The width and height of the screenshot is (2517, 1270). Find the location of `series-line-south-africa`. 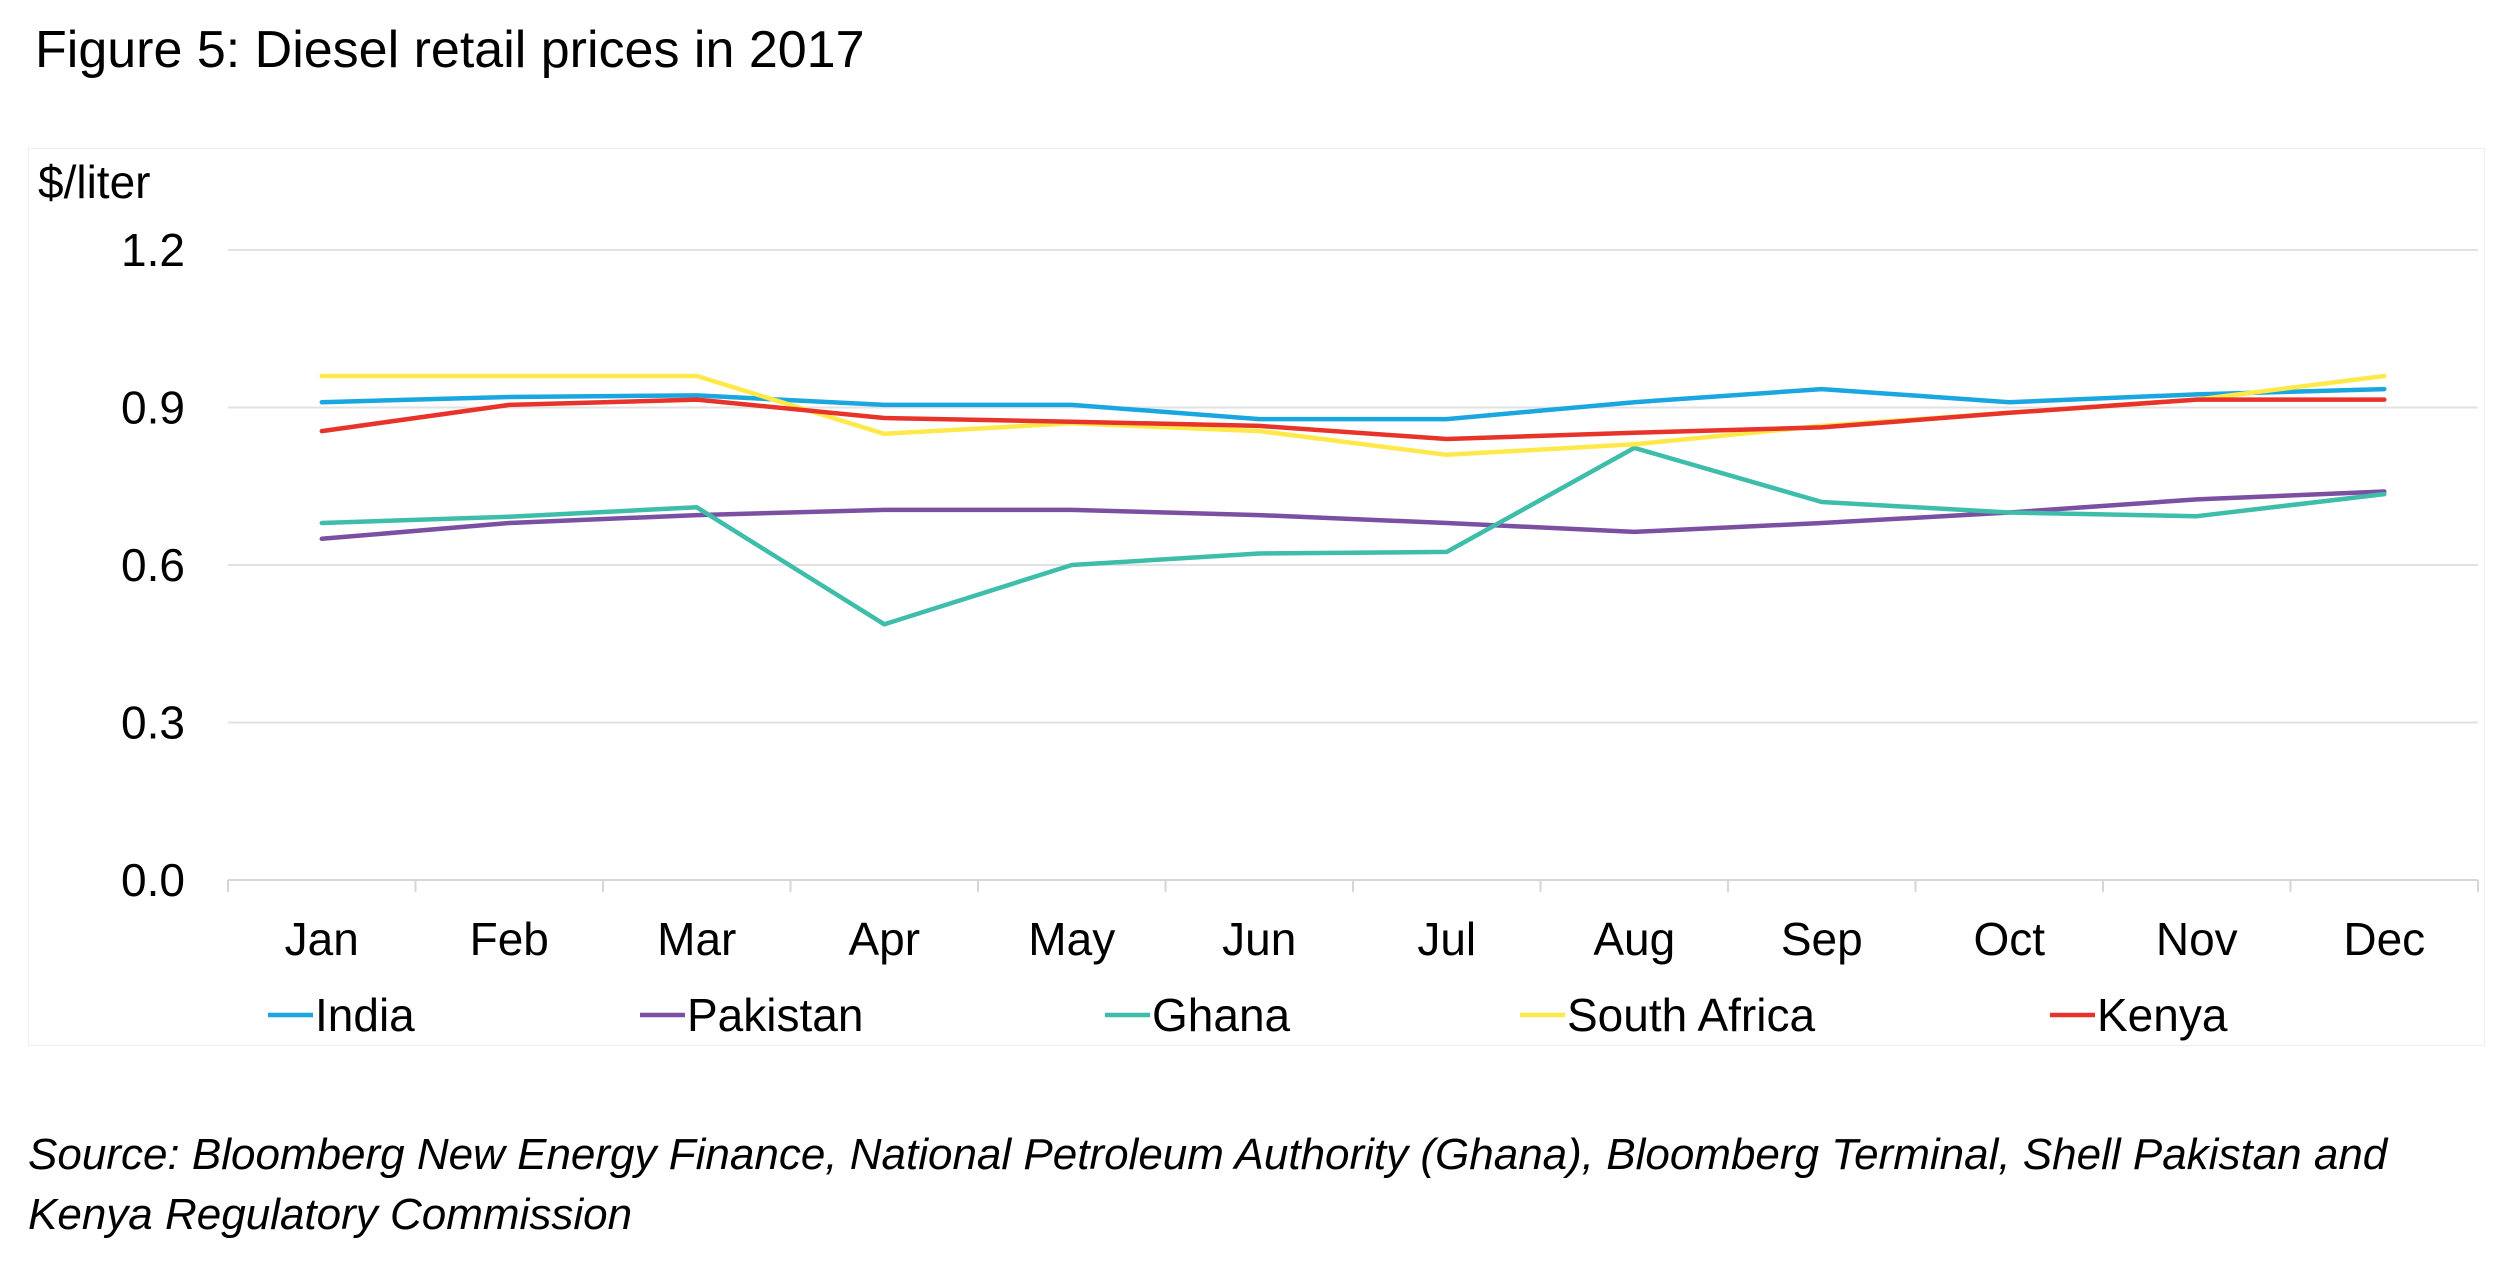

series-line-south-africa is located at coordinates (1353, 415).